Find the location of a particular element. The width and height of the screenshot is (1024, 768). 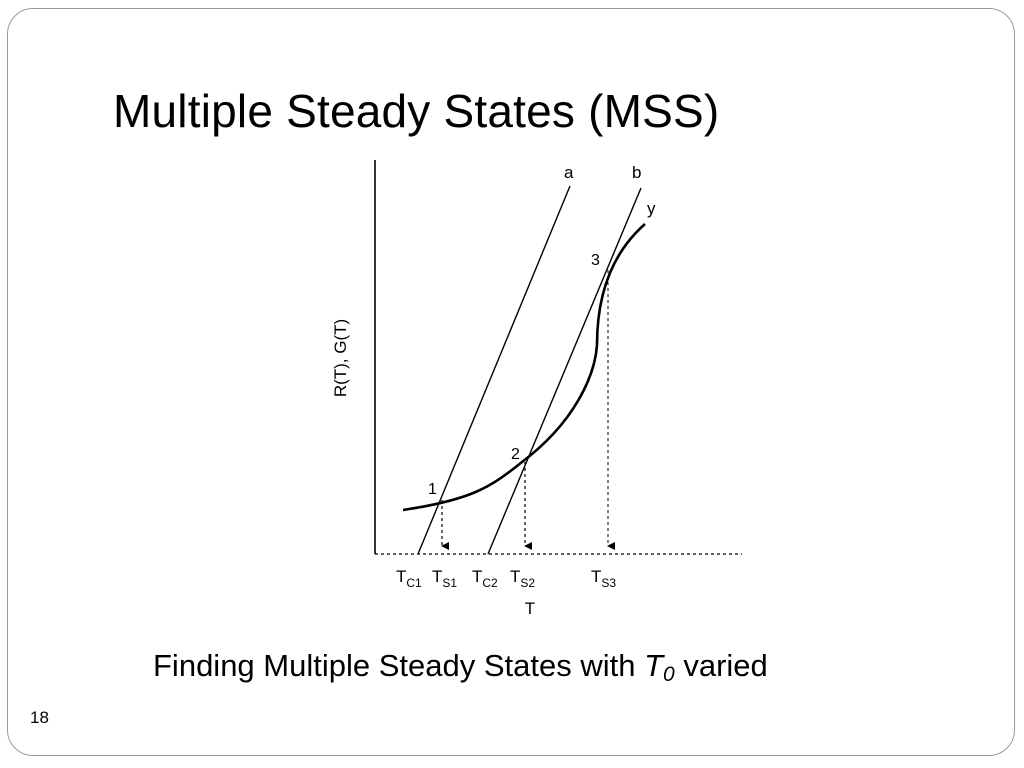

caption-text: Finding Multiple Steady States with is located at coordinates (399, 665).